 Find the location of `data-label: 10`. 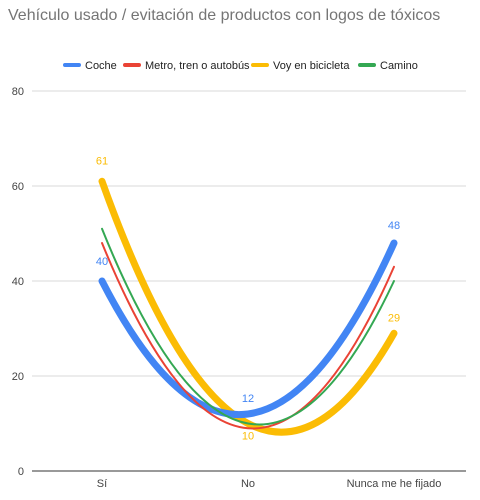

data-label: 10 is located at coordinates (248, 437).